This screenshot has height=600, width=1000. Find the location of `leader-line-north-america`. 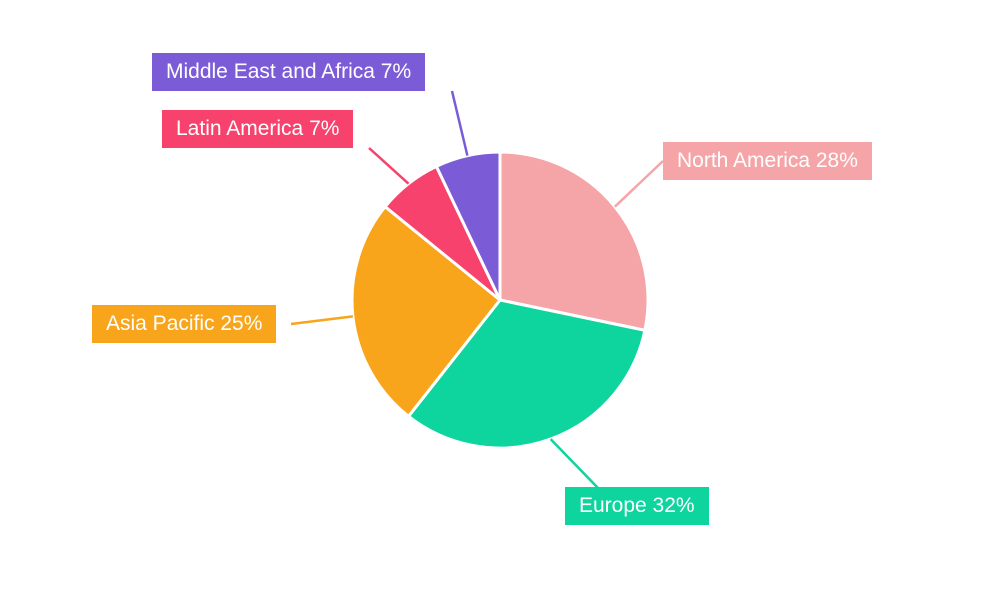

leader-line-north-america is located at coordinates (639, 184).